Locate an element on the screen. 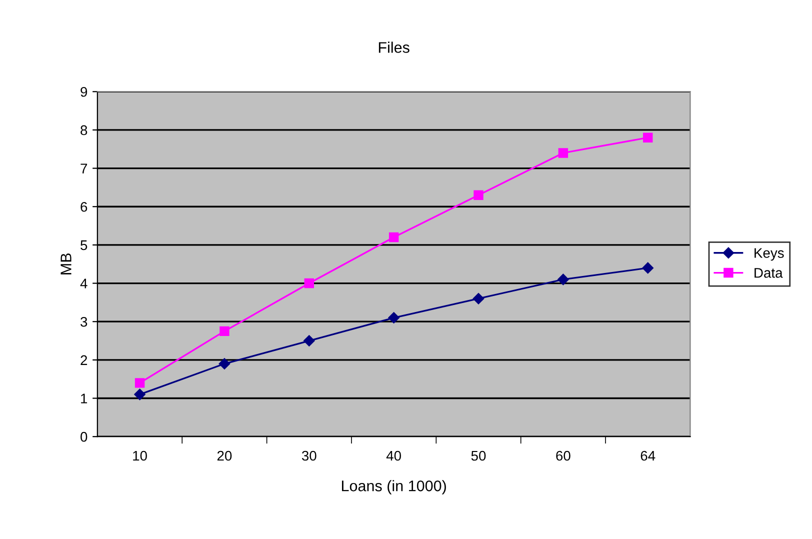 The image size is (812, 539). y-tick-label: 1 is located at coordinates (84, 399).